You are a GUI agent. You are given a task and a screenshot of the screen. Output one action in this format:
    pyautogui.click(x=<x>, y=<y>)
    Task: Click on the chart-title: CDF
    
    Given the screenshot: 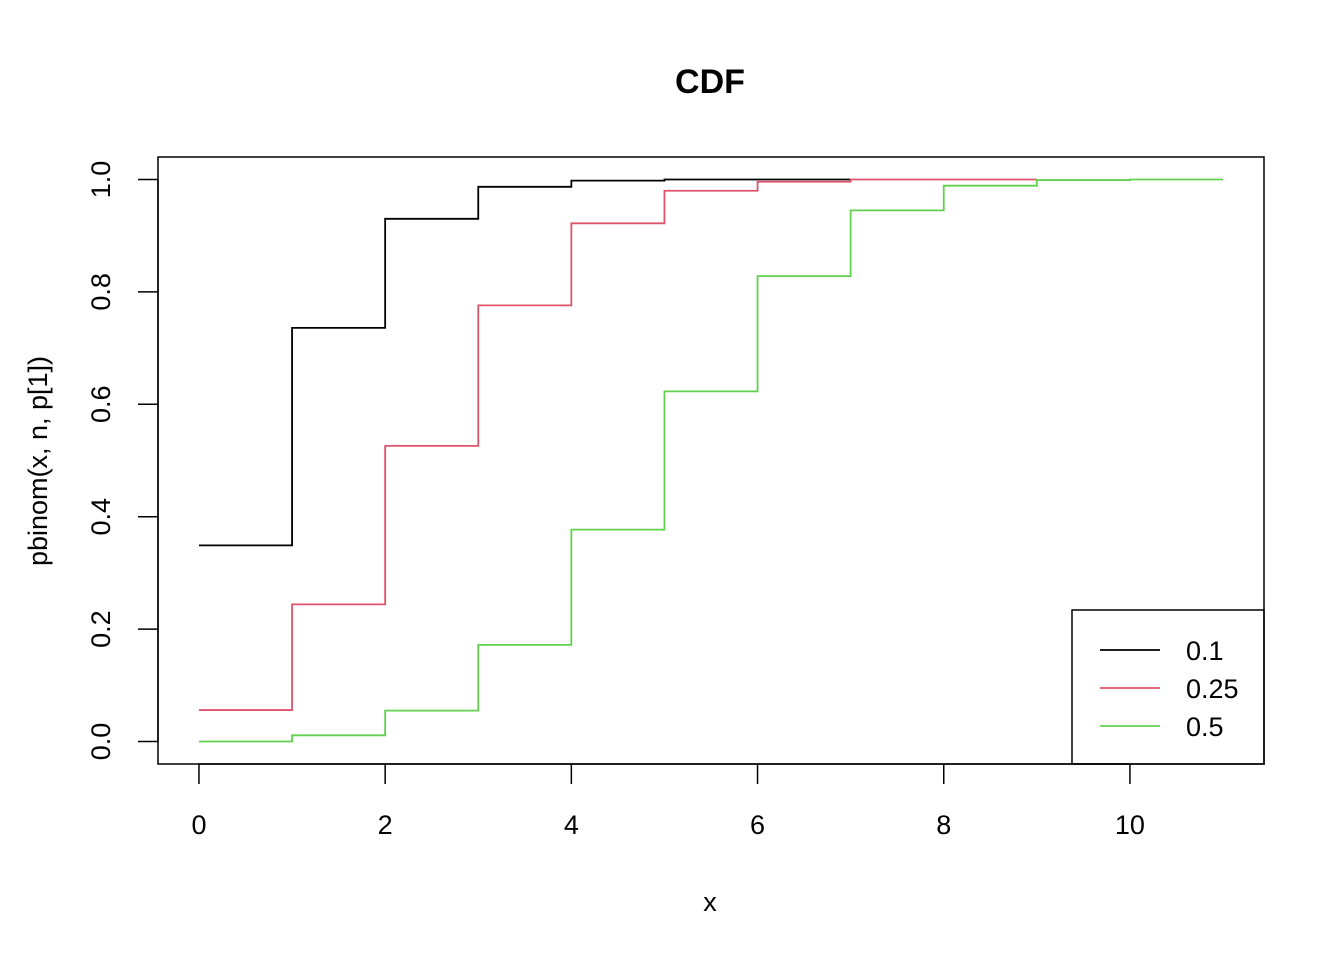 What is the action you would take?
    pyautogui.click(x=710, y=82)
    